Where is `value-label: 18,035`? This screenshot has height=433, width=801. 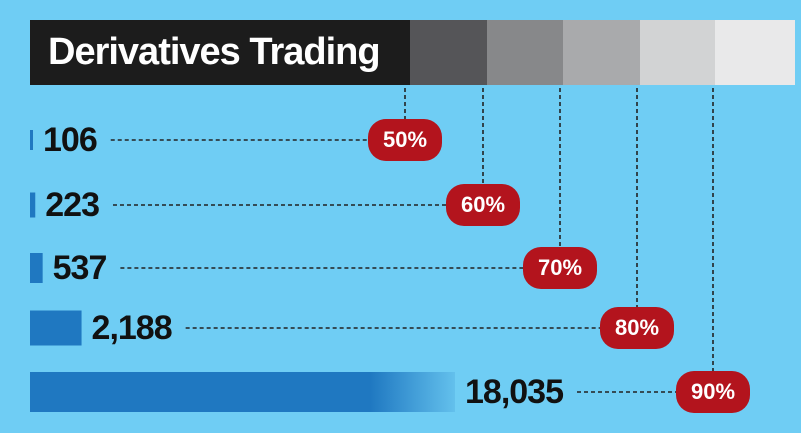
value-label: 18,035 is located at coordinates (514, 392).